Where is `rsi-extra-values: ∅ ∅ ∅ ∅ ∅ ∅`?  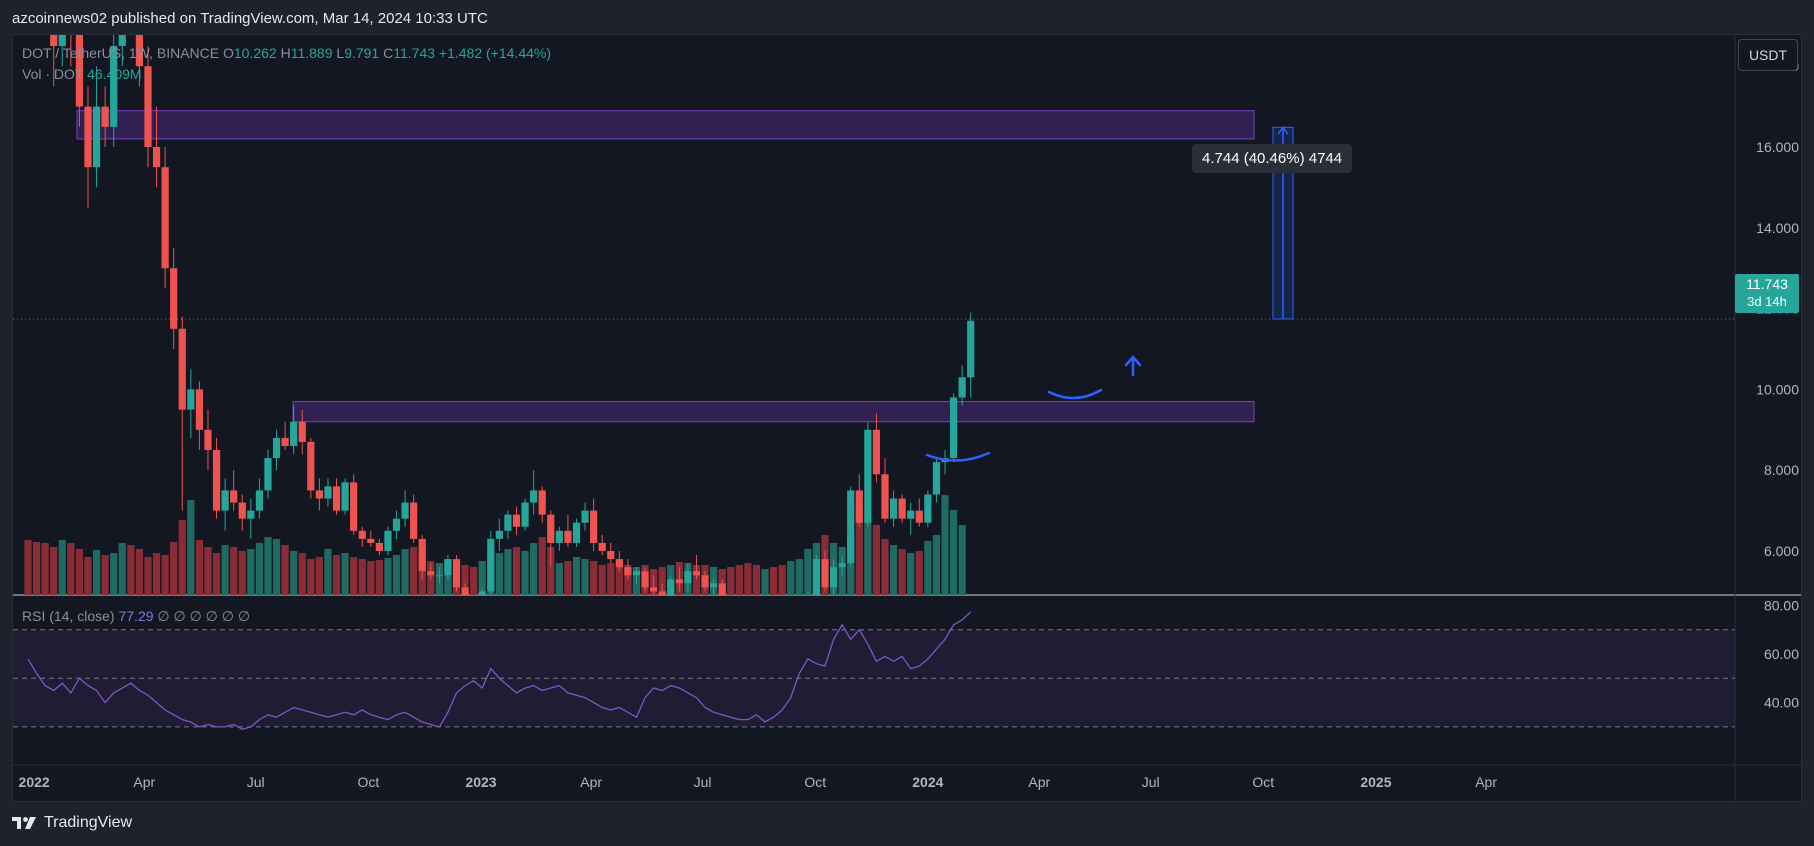 rsi-extra-values: ∅ ∅ ∅ ∅ ∅ ∅ is located at coordinates (204, 616).